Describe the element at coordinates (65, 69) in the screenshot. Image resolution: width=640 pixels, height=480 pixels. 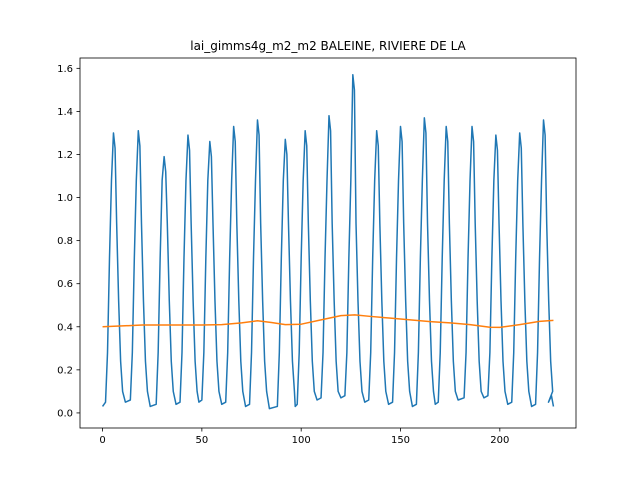
I see `y-tick-label: 1.6` at that location.